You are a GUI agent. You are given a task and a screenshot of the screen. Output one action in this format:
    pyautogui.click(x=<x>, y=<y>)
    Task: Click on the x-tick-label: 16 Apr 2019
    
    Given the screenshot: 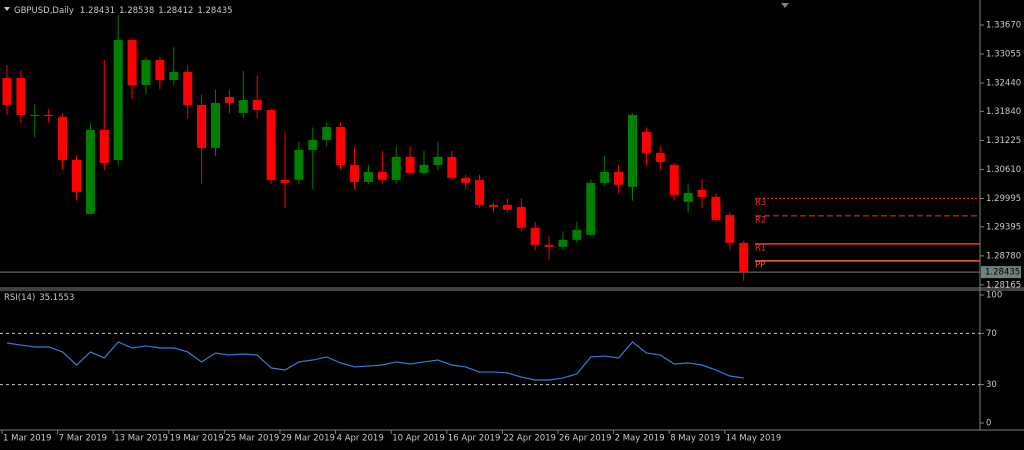 What is the action you would take?
    pyautogui.click(x=474, y=439)
    